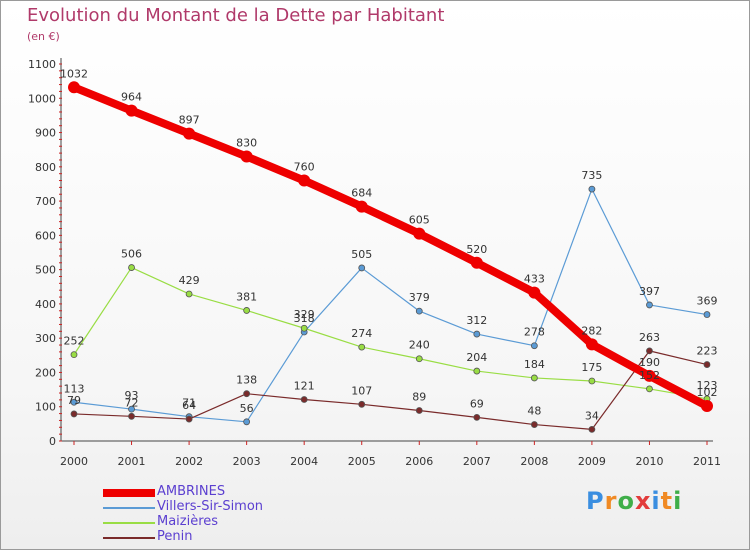 Image resolution: width=750 pixels, height=550 pixels. What do you see at coordinates (707, 392) in the screenshot?
I see `data-label: 102` at bounding box center [707, 392].